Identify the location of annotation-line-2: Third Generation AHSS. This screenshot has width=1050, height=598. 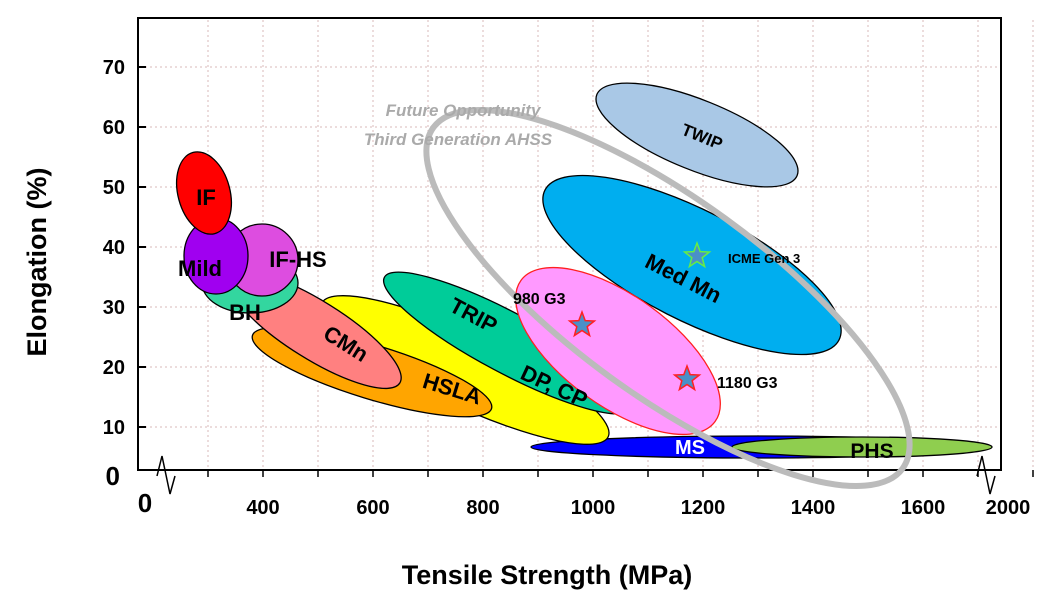
(458, 139).